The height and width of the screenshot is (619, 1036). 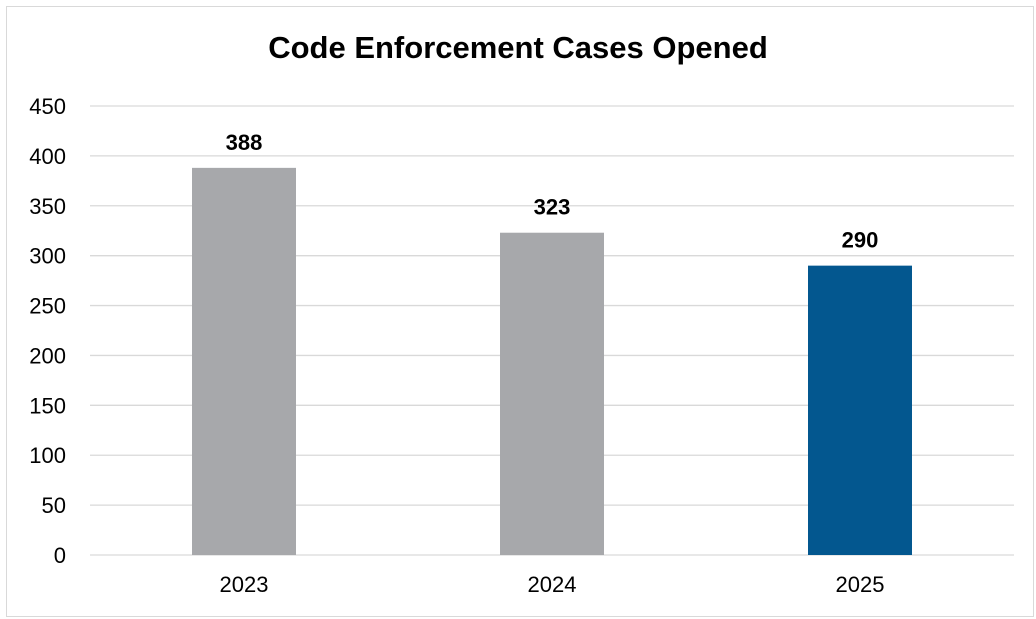 I want to click on y-axis-tick-labels: 0 50 100 150 200 250 300 350 400 450, so click(x=47, y=331).